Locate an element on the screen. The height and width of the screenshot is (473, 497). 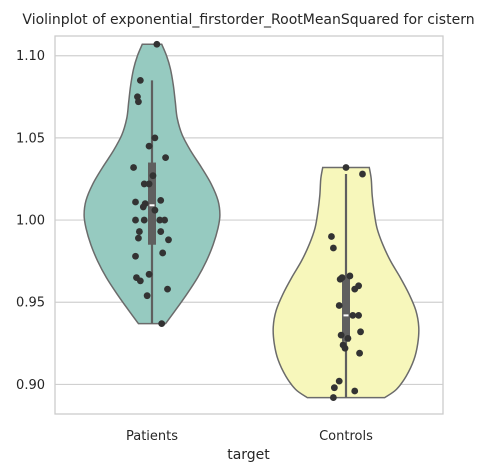
y-tick-label: 1.05 is located at coordinates (30, 138).